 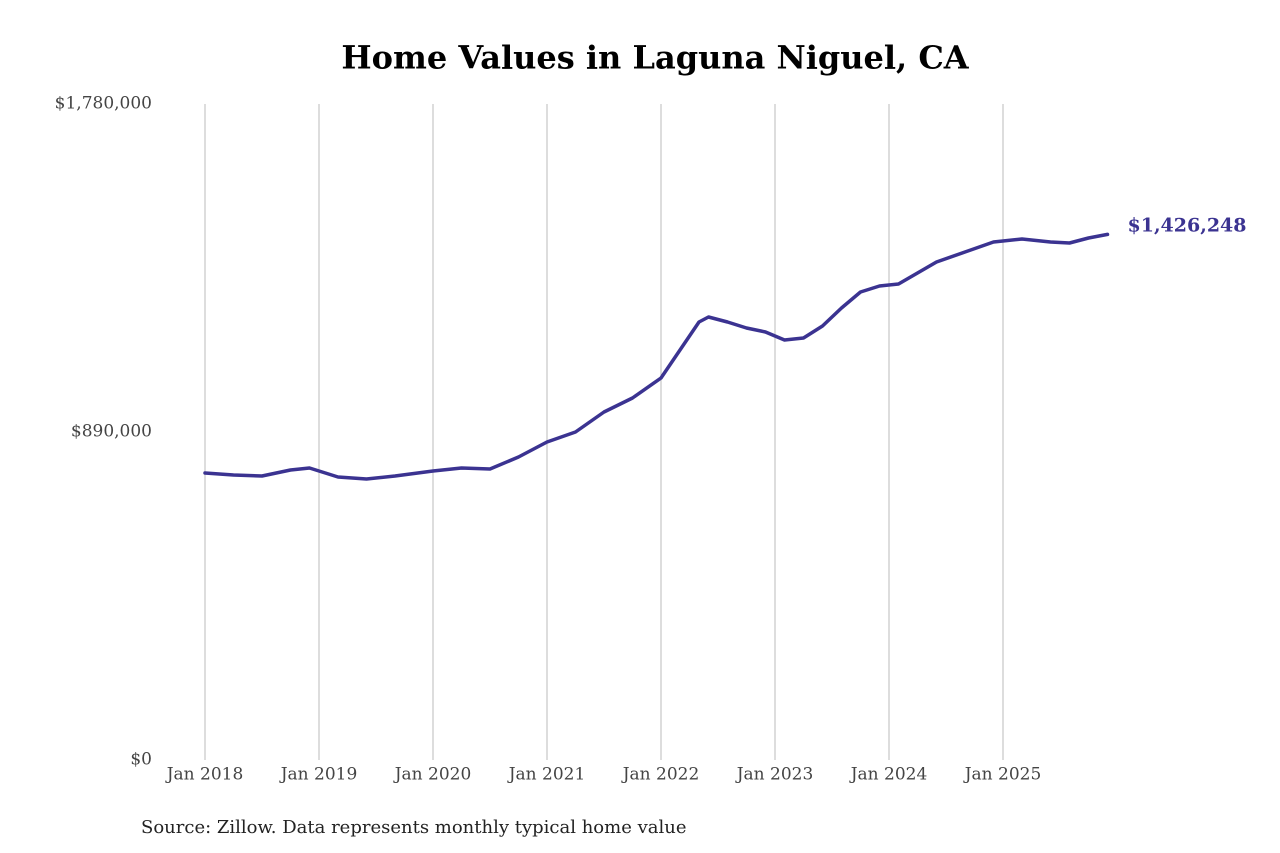 What do you see at coordinates (141, 760) in the screenshot?
I see `y-tick-label: $0` at bounding box center [141, 760].